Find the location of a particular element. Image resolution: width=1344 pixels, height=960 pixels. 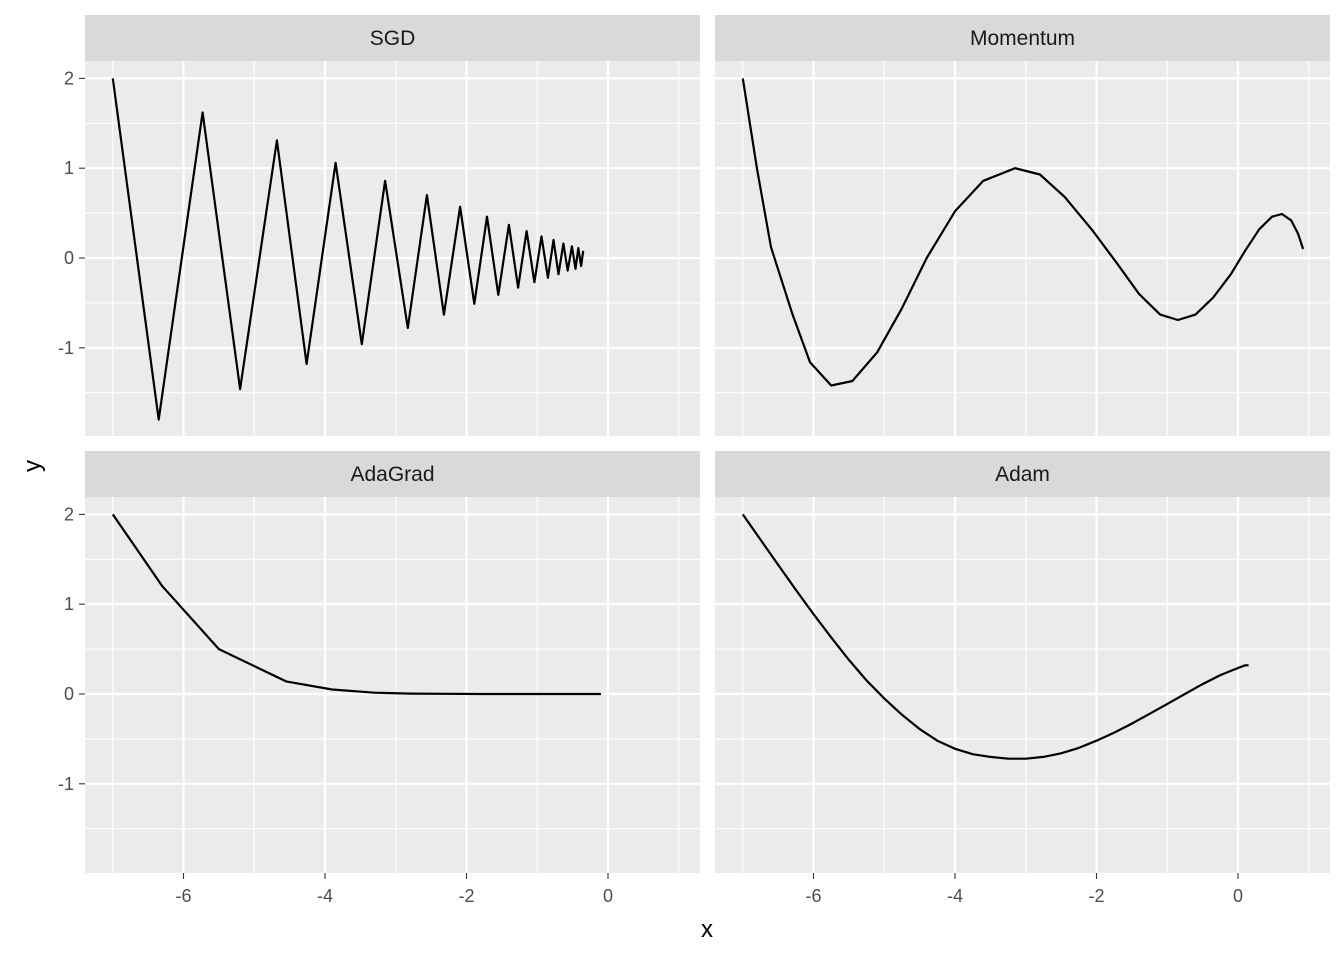

facet-strip-title: Momentum is located at coordinates (1022, 38).